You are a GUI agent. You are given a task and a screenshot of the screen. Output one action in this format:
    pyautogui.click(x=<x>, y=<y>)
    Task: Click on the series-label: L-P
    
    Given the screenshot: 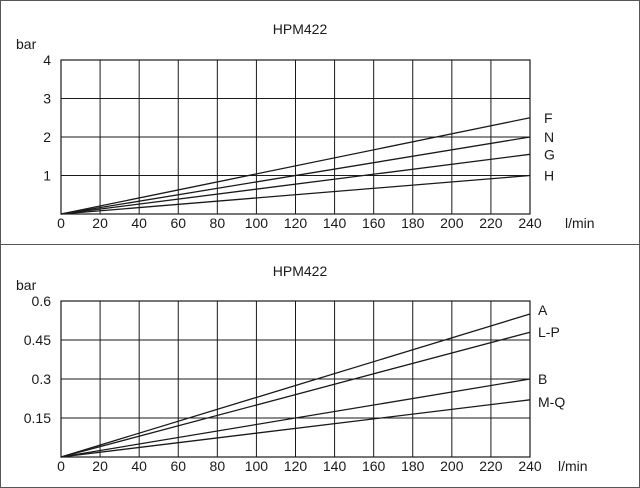 What is the action you would take?
    pyautogui.click(x=549, y=332)
    